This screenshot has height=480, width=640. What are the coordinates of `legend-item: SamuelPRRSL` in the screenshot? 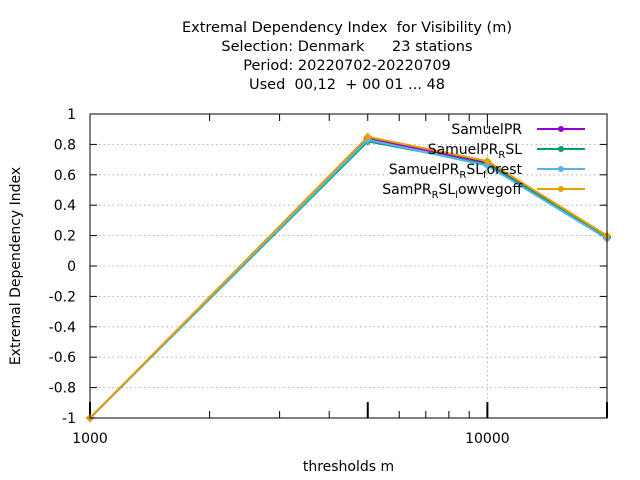 It's located at (506, 151).